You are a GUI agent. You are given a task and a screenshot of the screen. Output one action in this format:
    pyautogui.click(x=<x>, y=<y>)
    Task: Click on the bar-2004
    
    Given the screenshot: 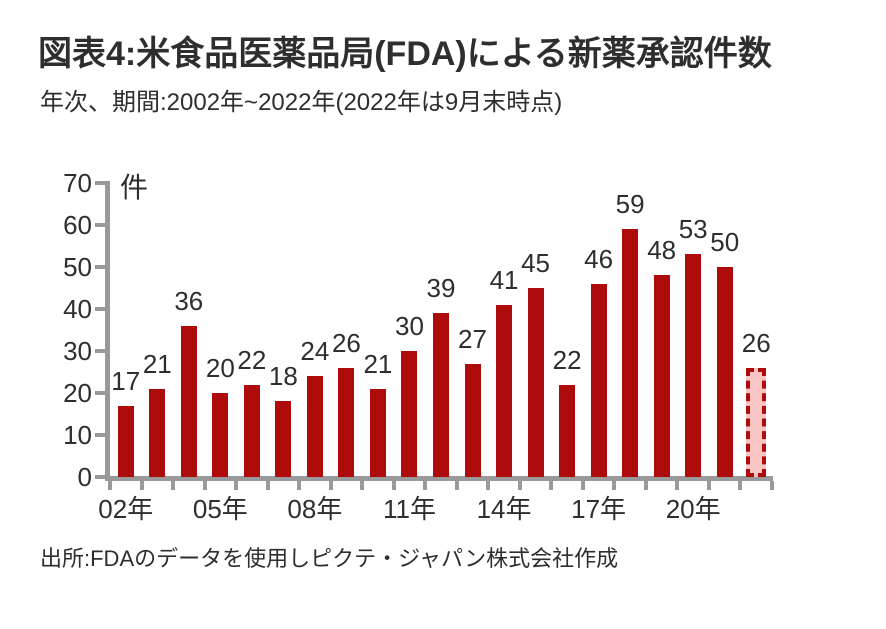 What is the action you would take?
    pyautogui.click(x=188, y=401)
    